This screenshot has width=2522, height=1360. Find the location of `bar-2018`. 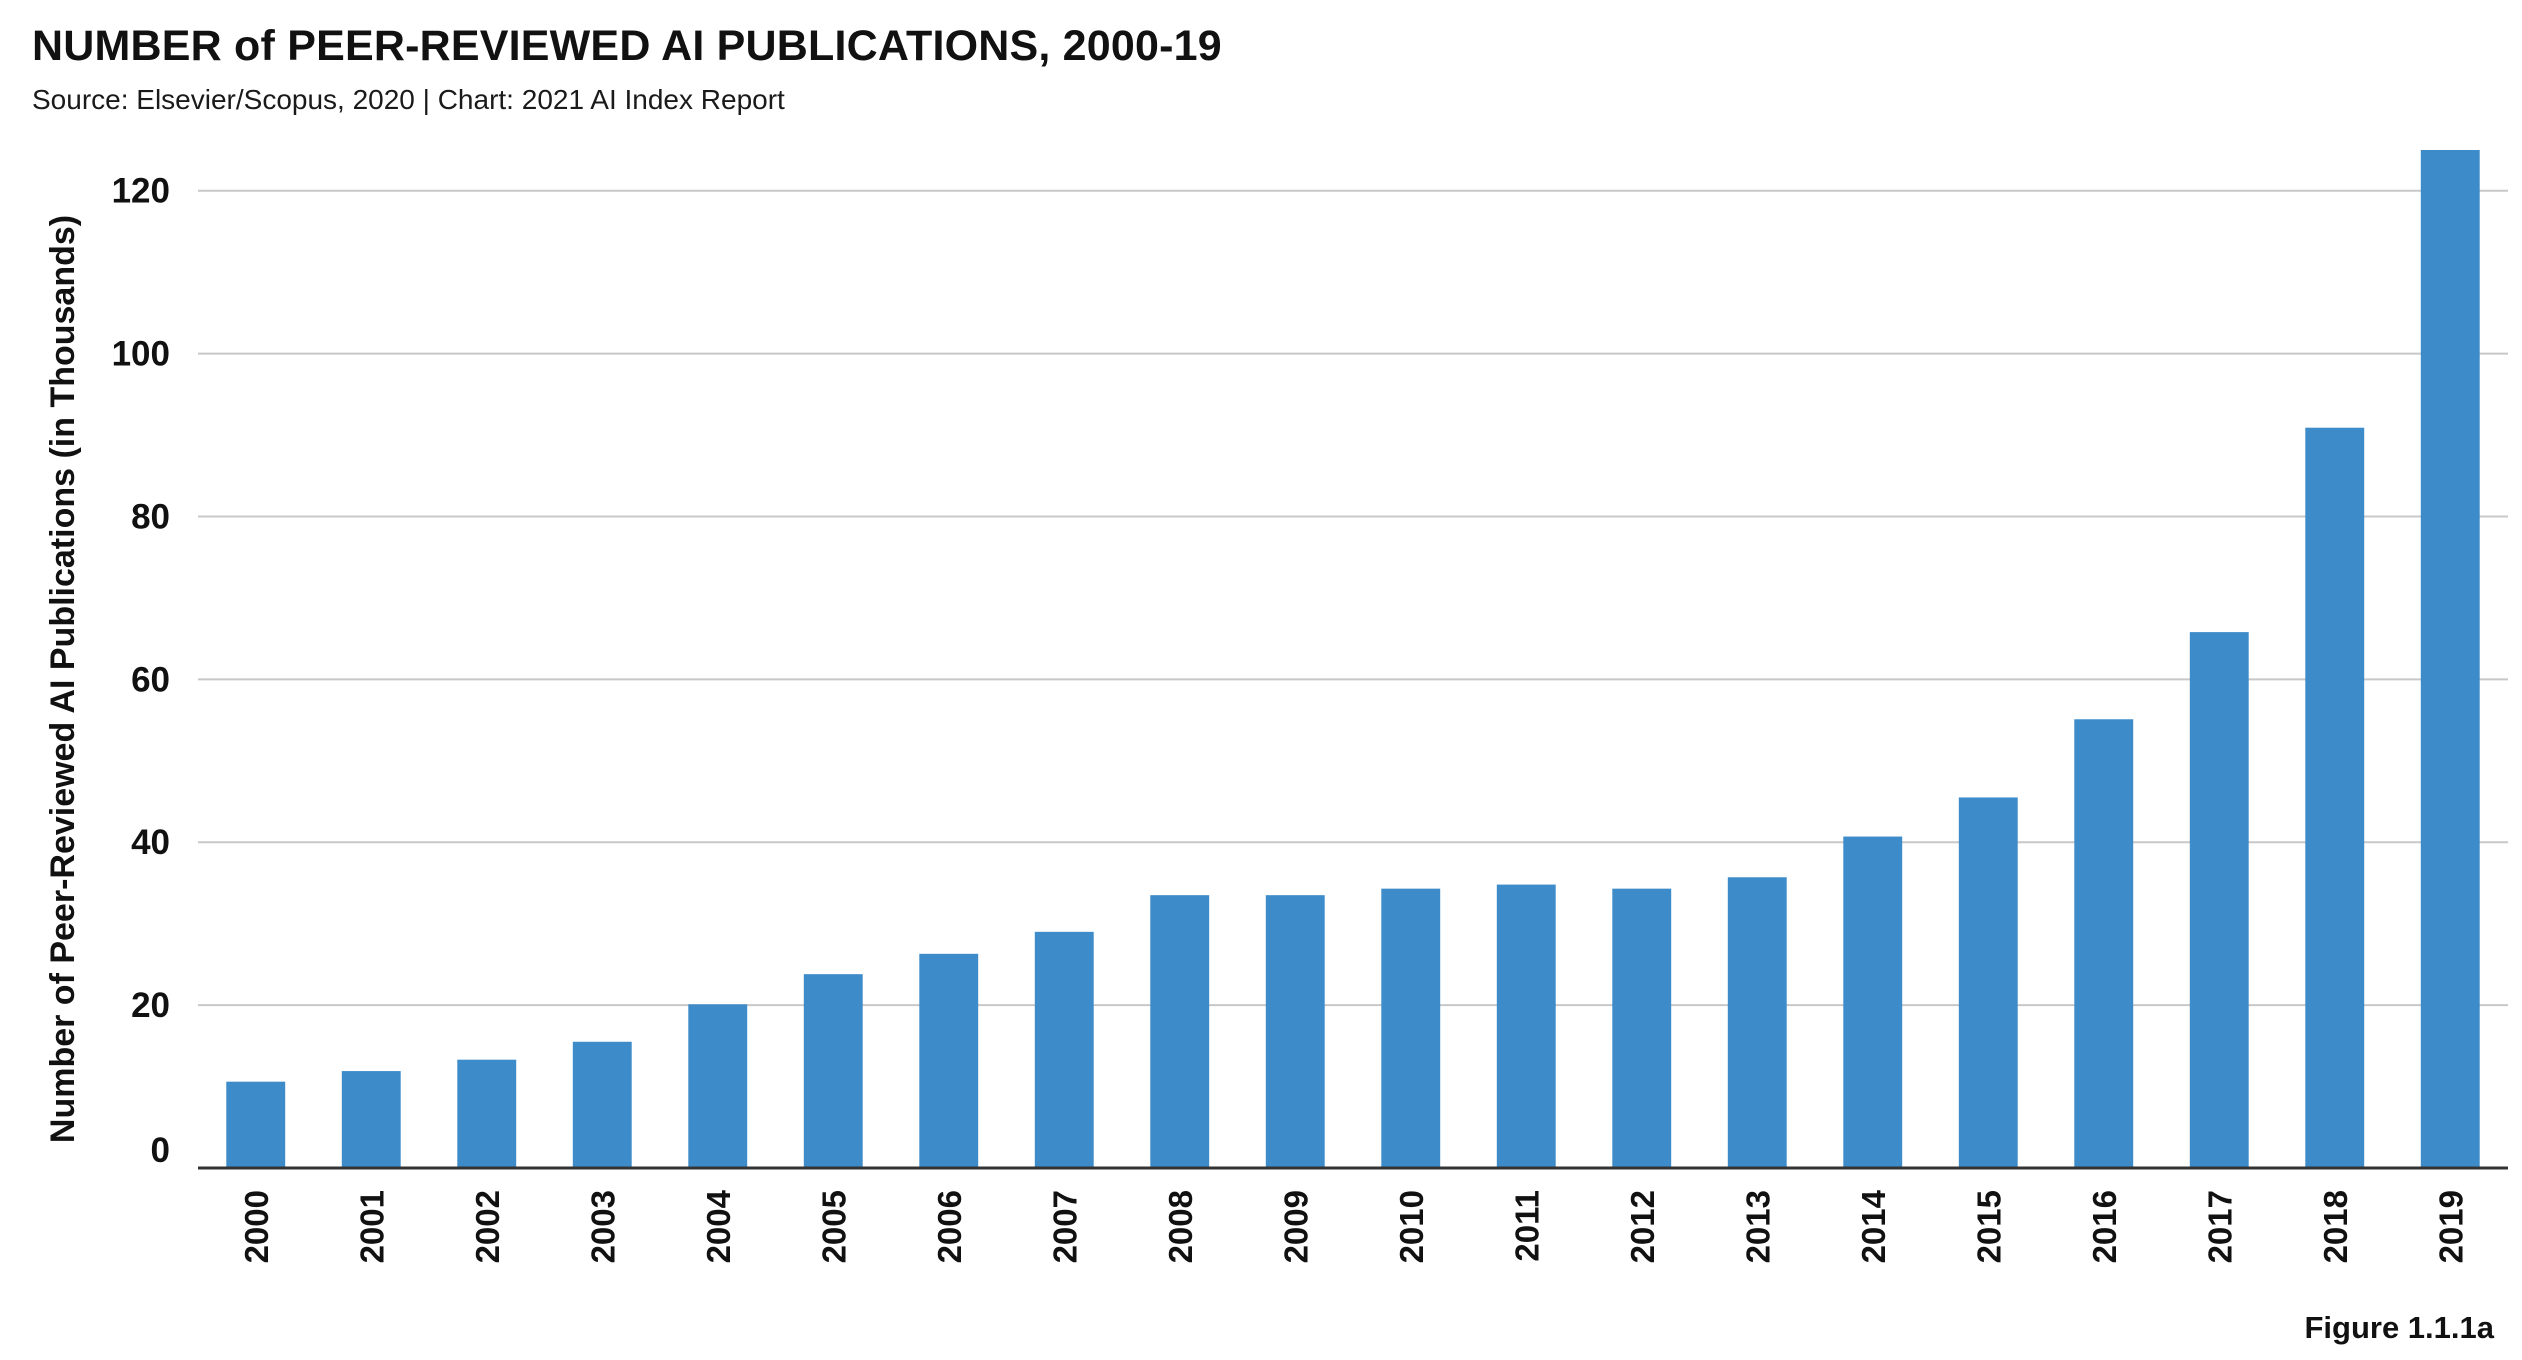

bar-2018 is located at coordinates (2335, 797).